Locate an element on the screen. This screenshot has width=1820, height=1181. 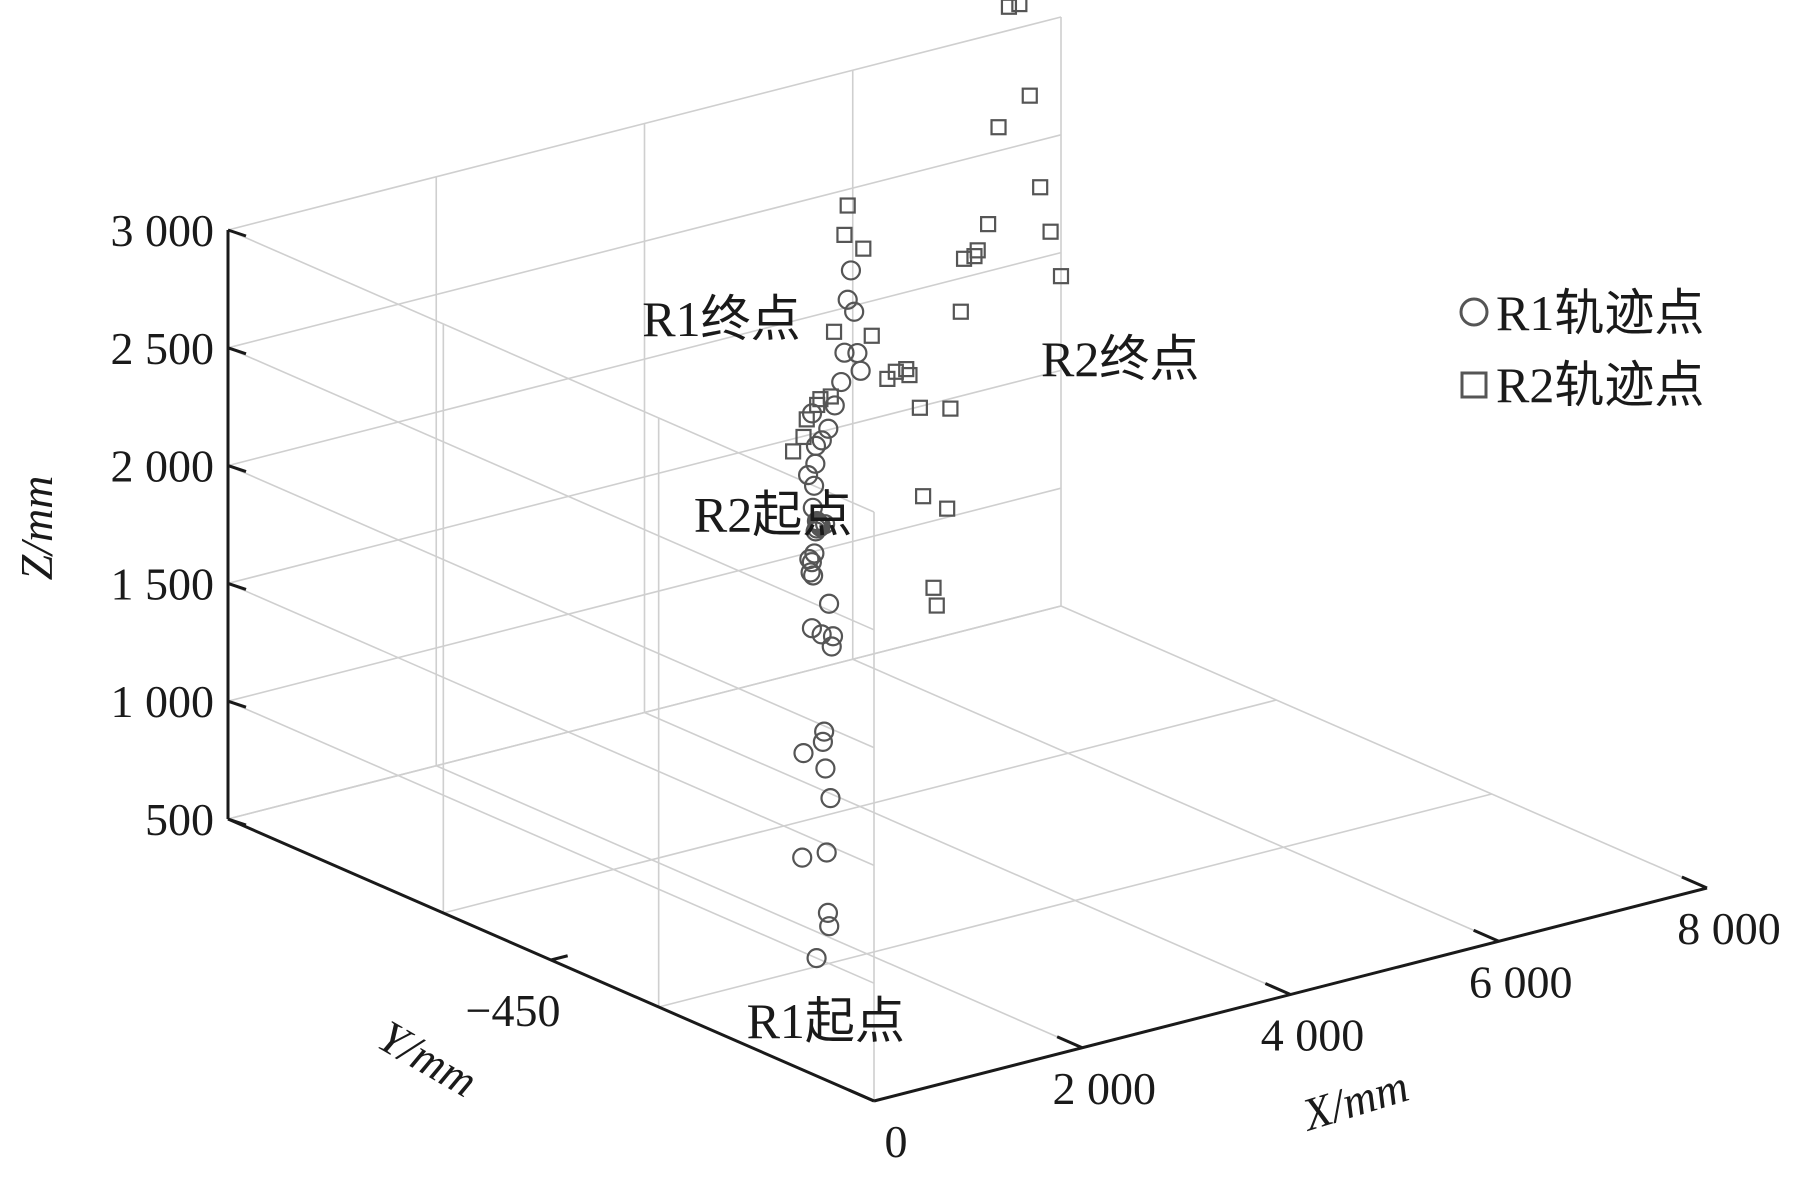
x-tick-label: 6 000 is located at coordinates (1521, 981).